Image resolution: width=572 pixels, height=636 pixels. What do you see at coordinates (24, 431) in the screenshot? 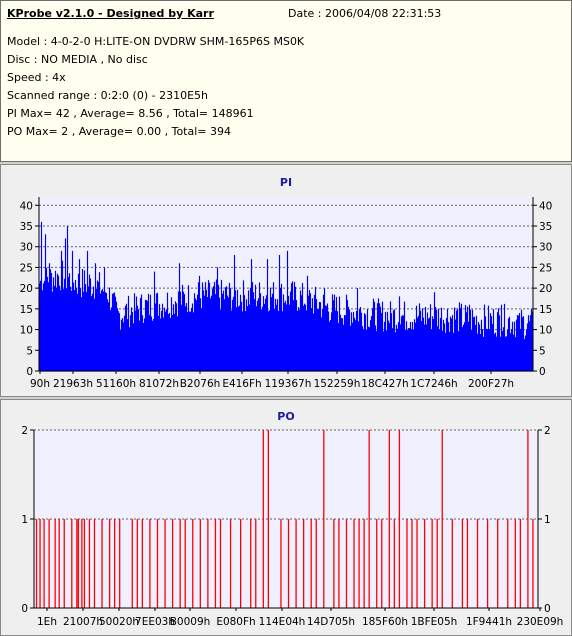
I see `y-tick-label-left: 2` at bounding box center [24, 431].